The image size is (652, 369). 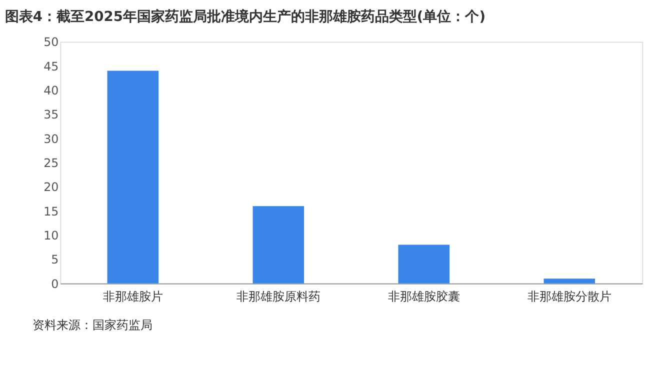 I want to click on y-tick-label: 25, so click(x=51, y=163).